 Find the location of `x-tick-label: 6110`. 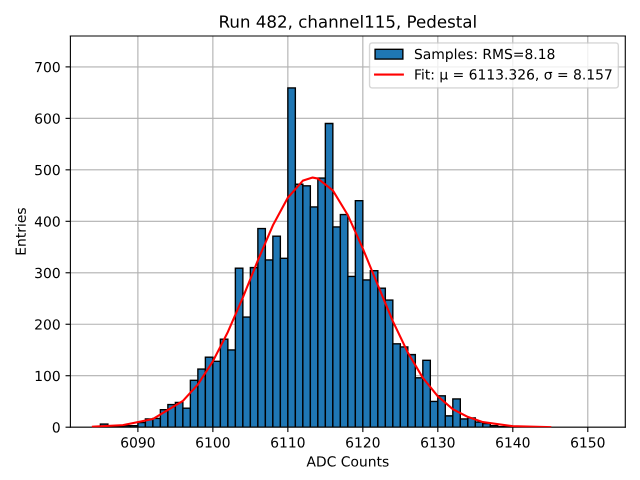

x-tick-label: 6110 is located at coordinates (288, 442).